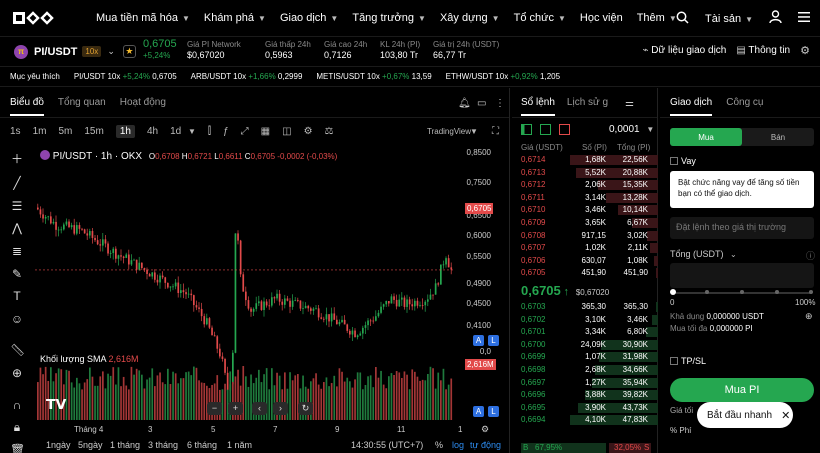 The width and height of the screenshot is (820, 453). I want to click on range-1d: 1ngày, so click(58, 445).